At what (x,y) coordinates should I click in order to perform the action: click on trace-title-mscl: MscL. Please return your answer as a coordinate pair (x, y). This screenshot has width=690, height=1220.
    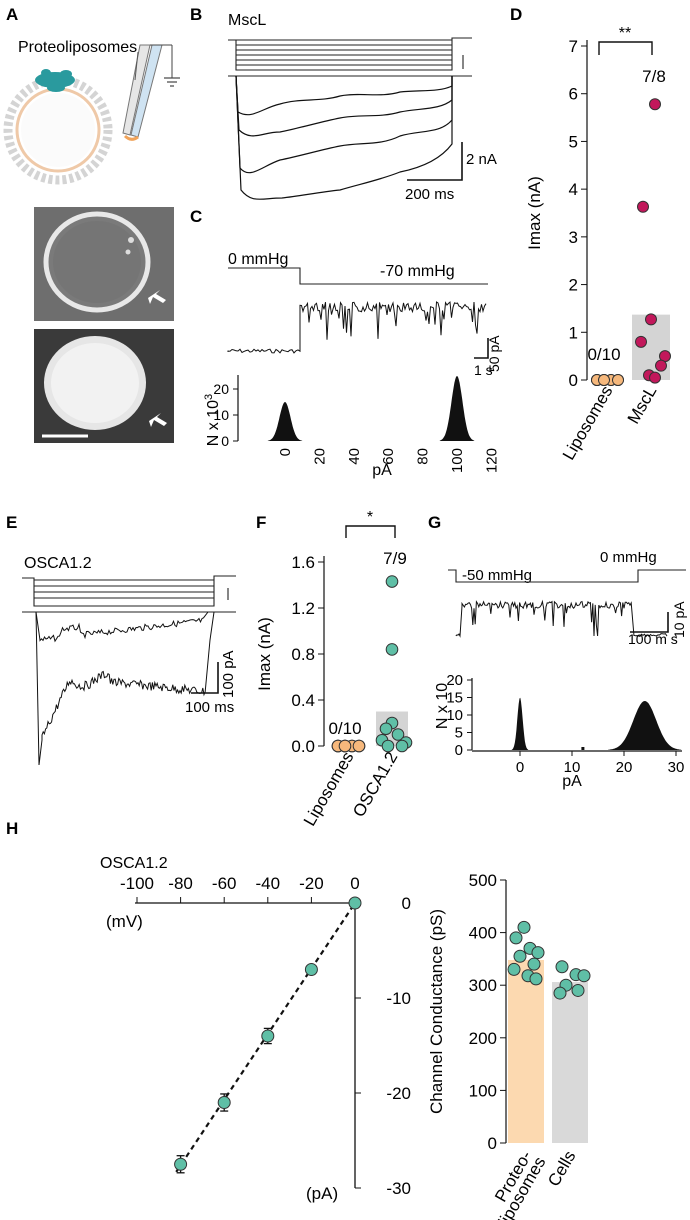
    Looking at the image, I should click on (247, 20).